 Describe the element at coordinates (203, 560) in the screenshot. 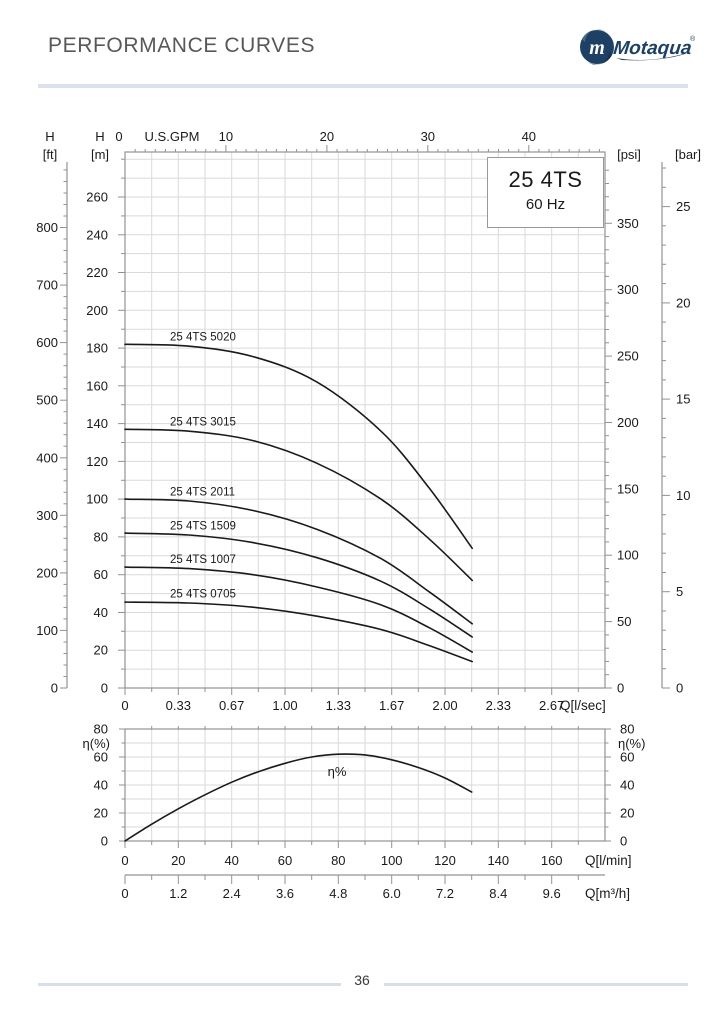

I see `curve-label: 25 4TS 1007` at that location.